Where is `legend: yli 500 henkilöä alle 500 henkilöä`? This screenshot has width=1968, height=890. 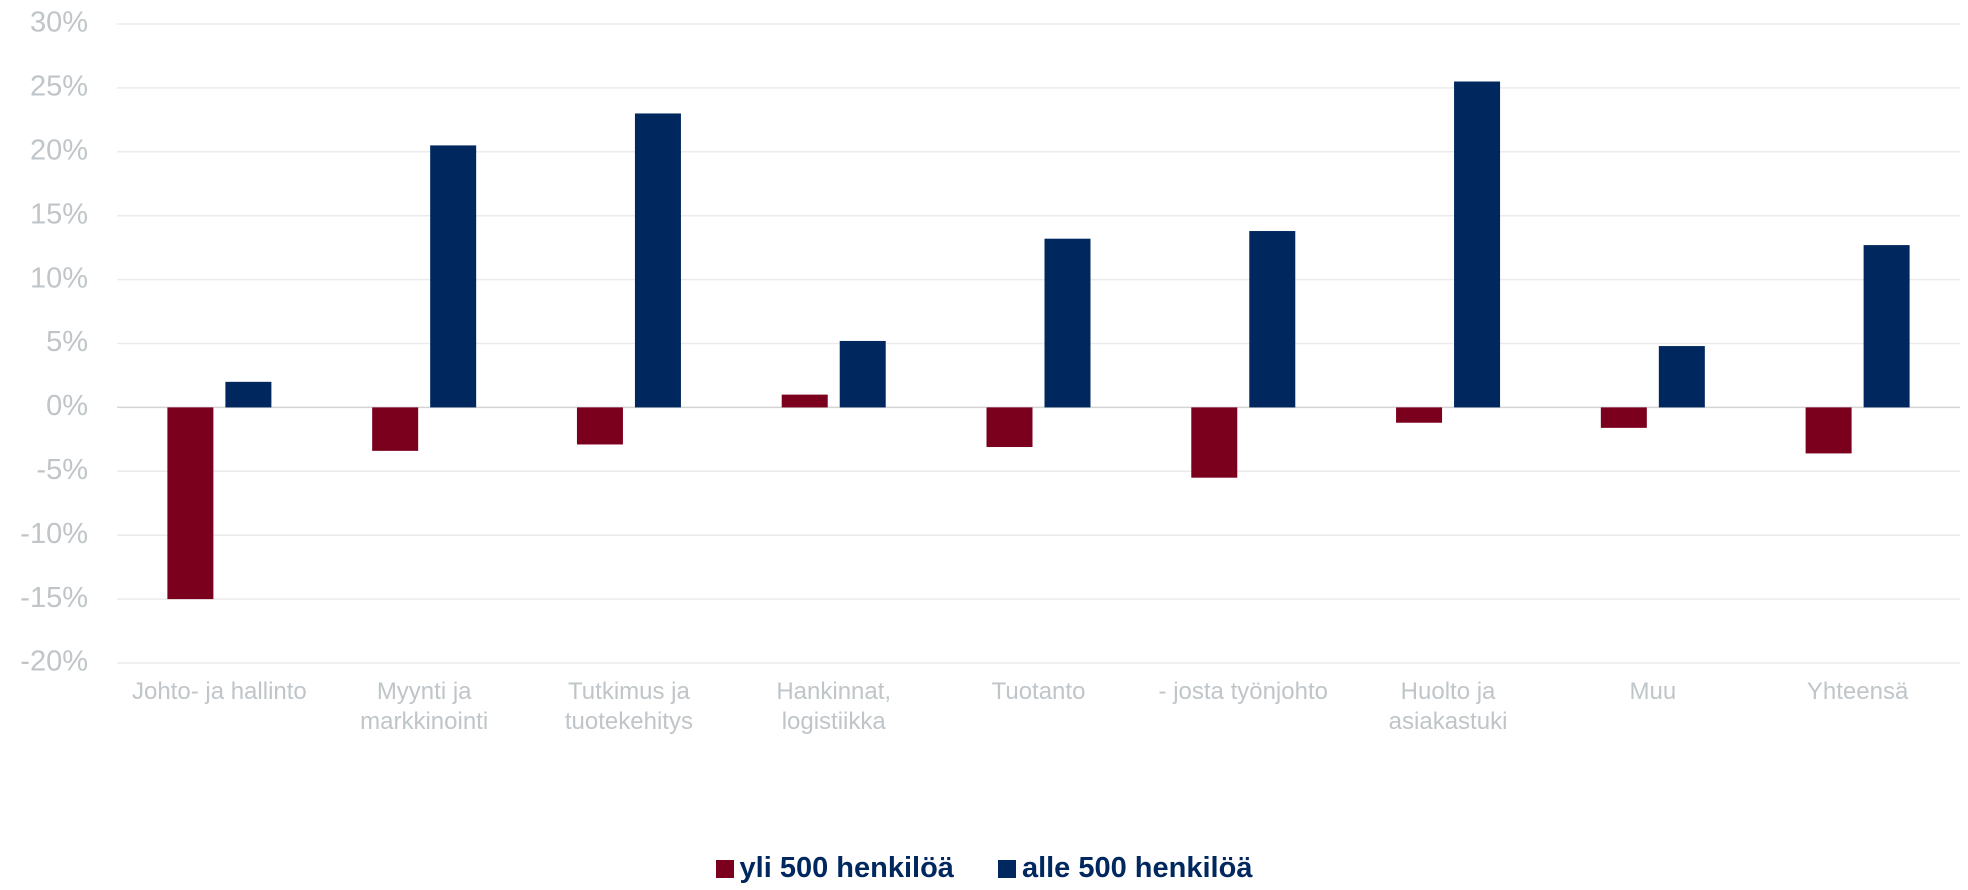 legend: yli 500 henkilöä alle 500 henkilöä is located at coordinates (984, 868).